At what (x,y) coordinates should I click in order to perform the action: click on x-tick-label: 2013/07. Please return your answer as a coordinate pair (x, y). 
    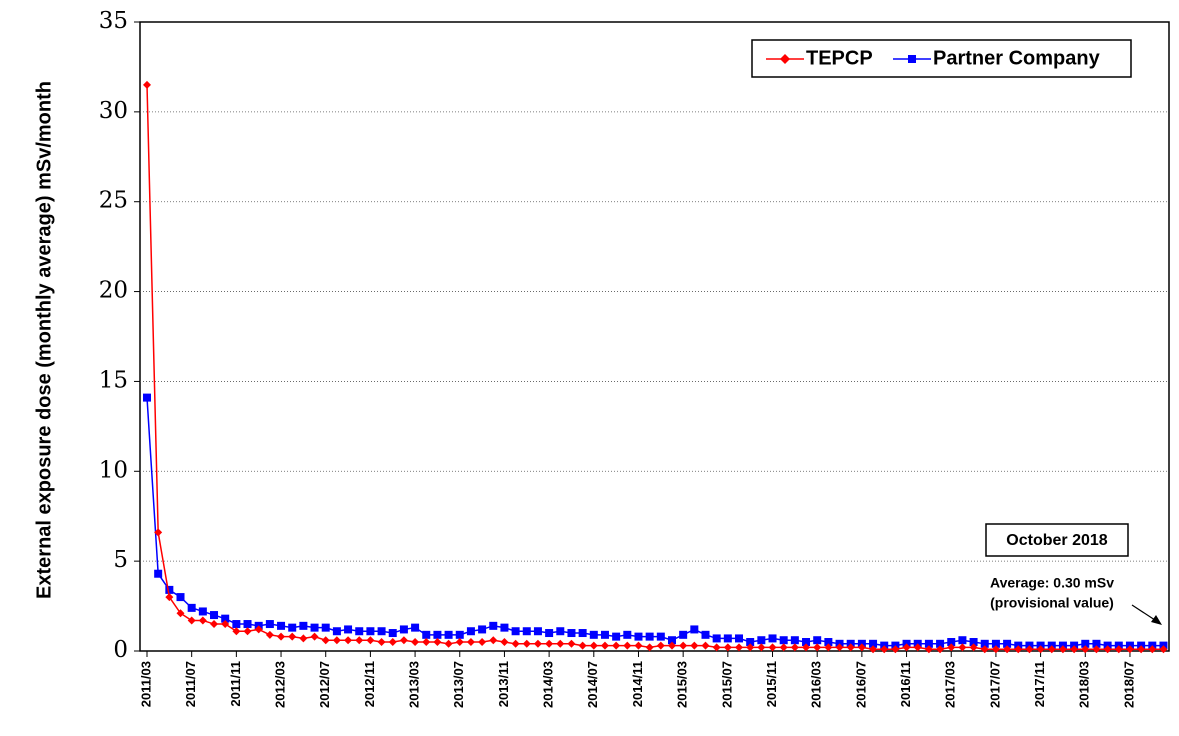
    Looking at the image, I should click on (458, 684).